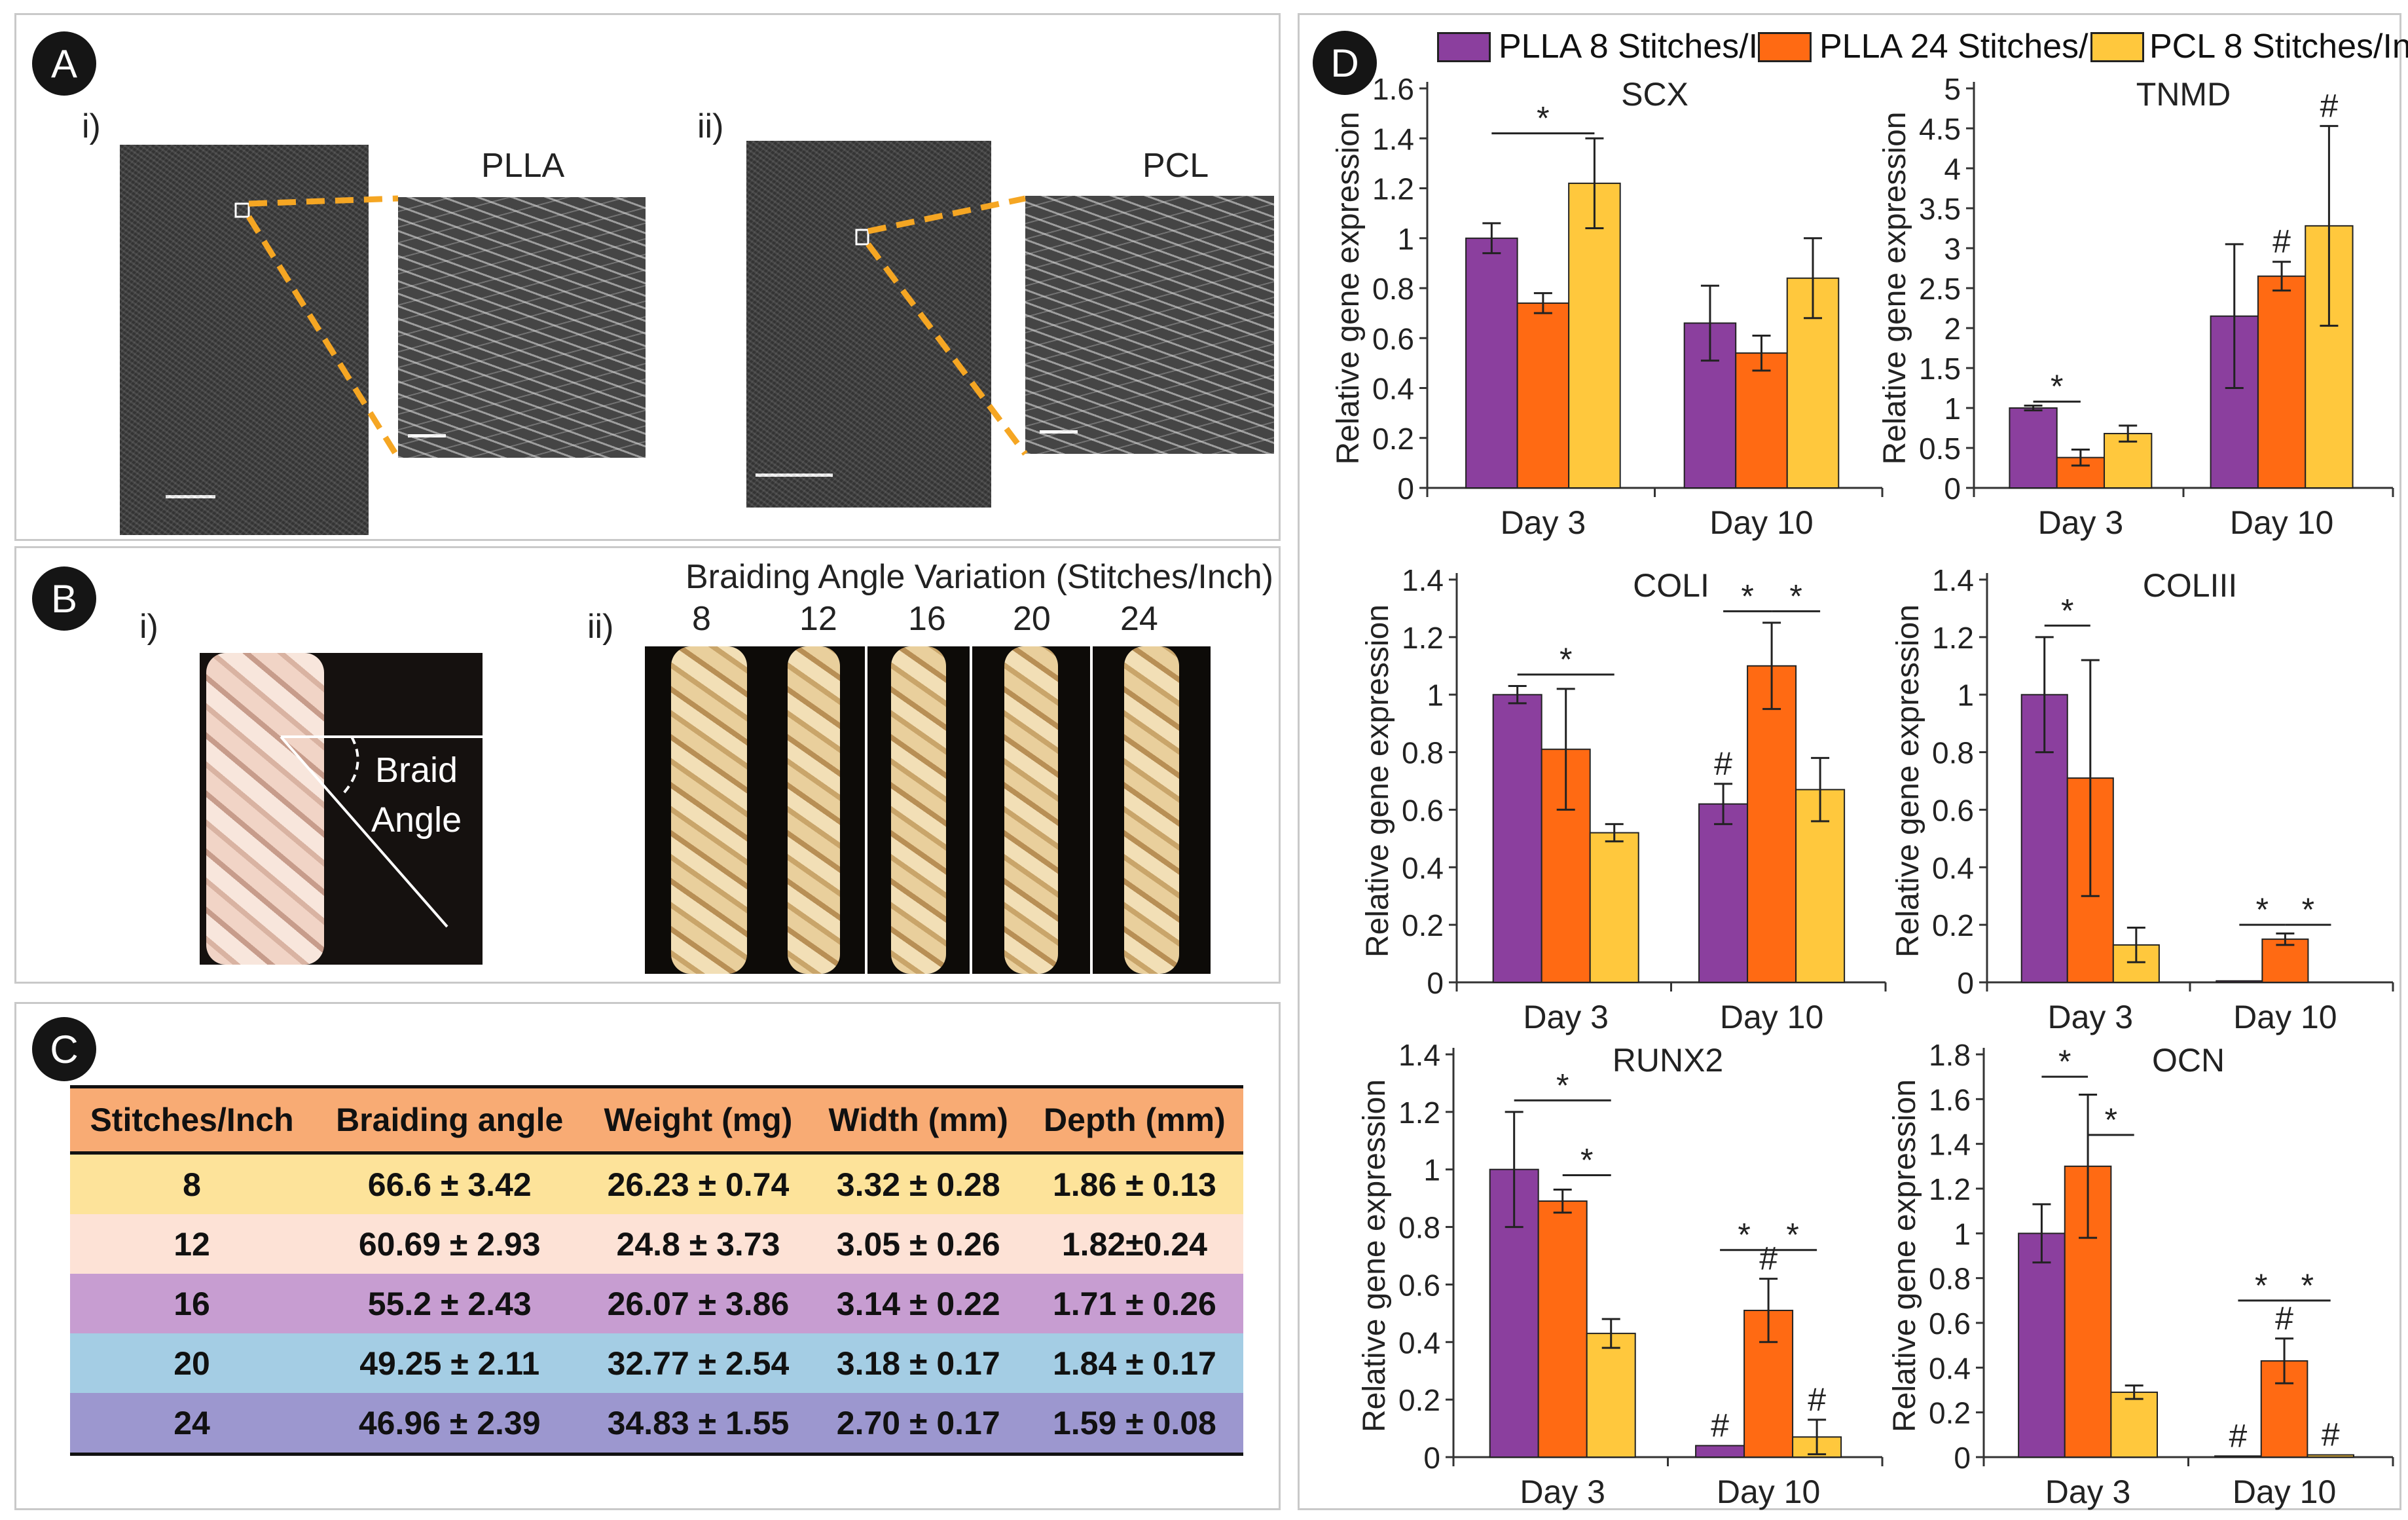  Describe the element at coordinates (1134, 1244) in the screenshot. I see `table-cell: 1.82±0.24` at that location.